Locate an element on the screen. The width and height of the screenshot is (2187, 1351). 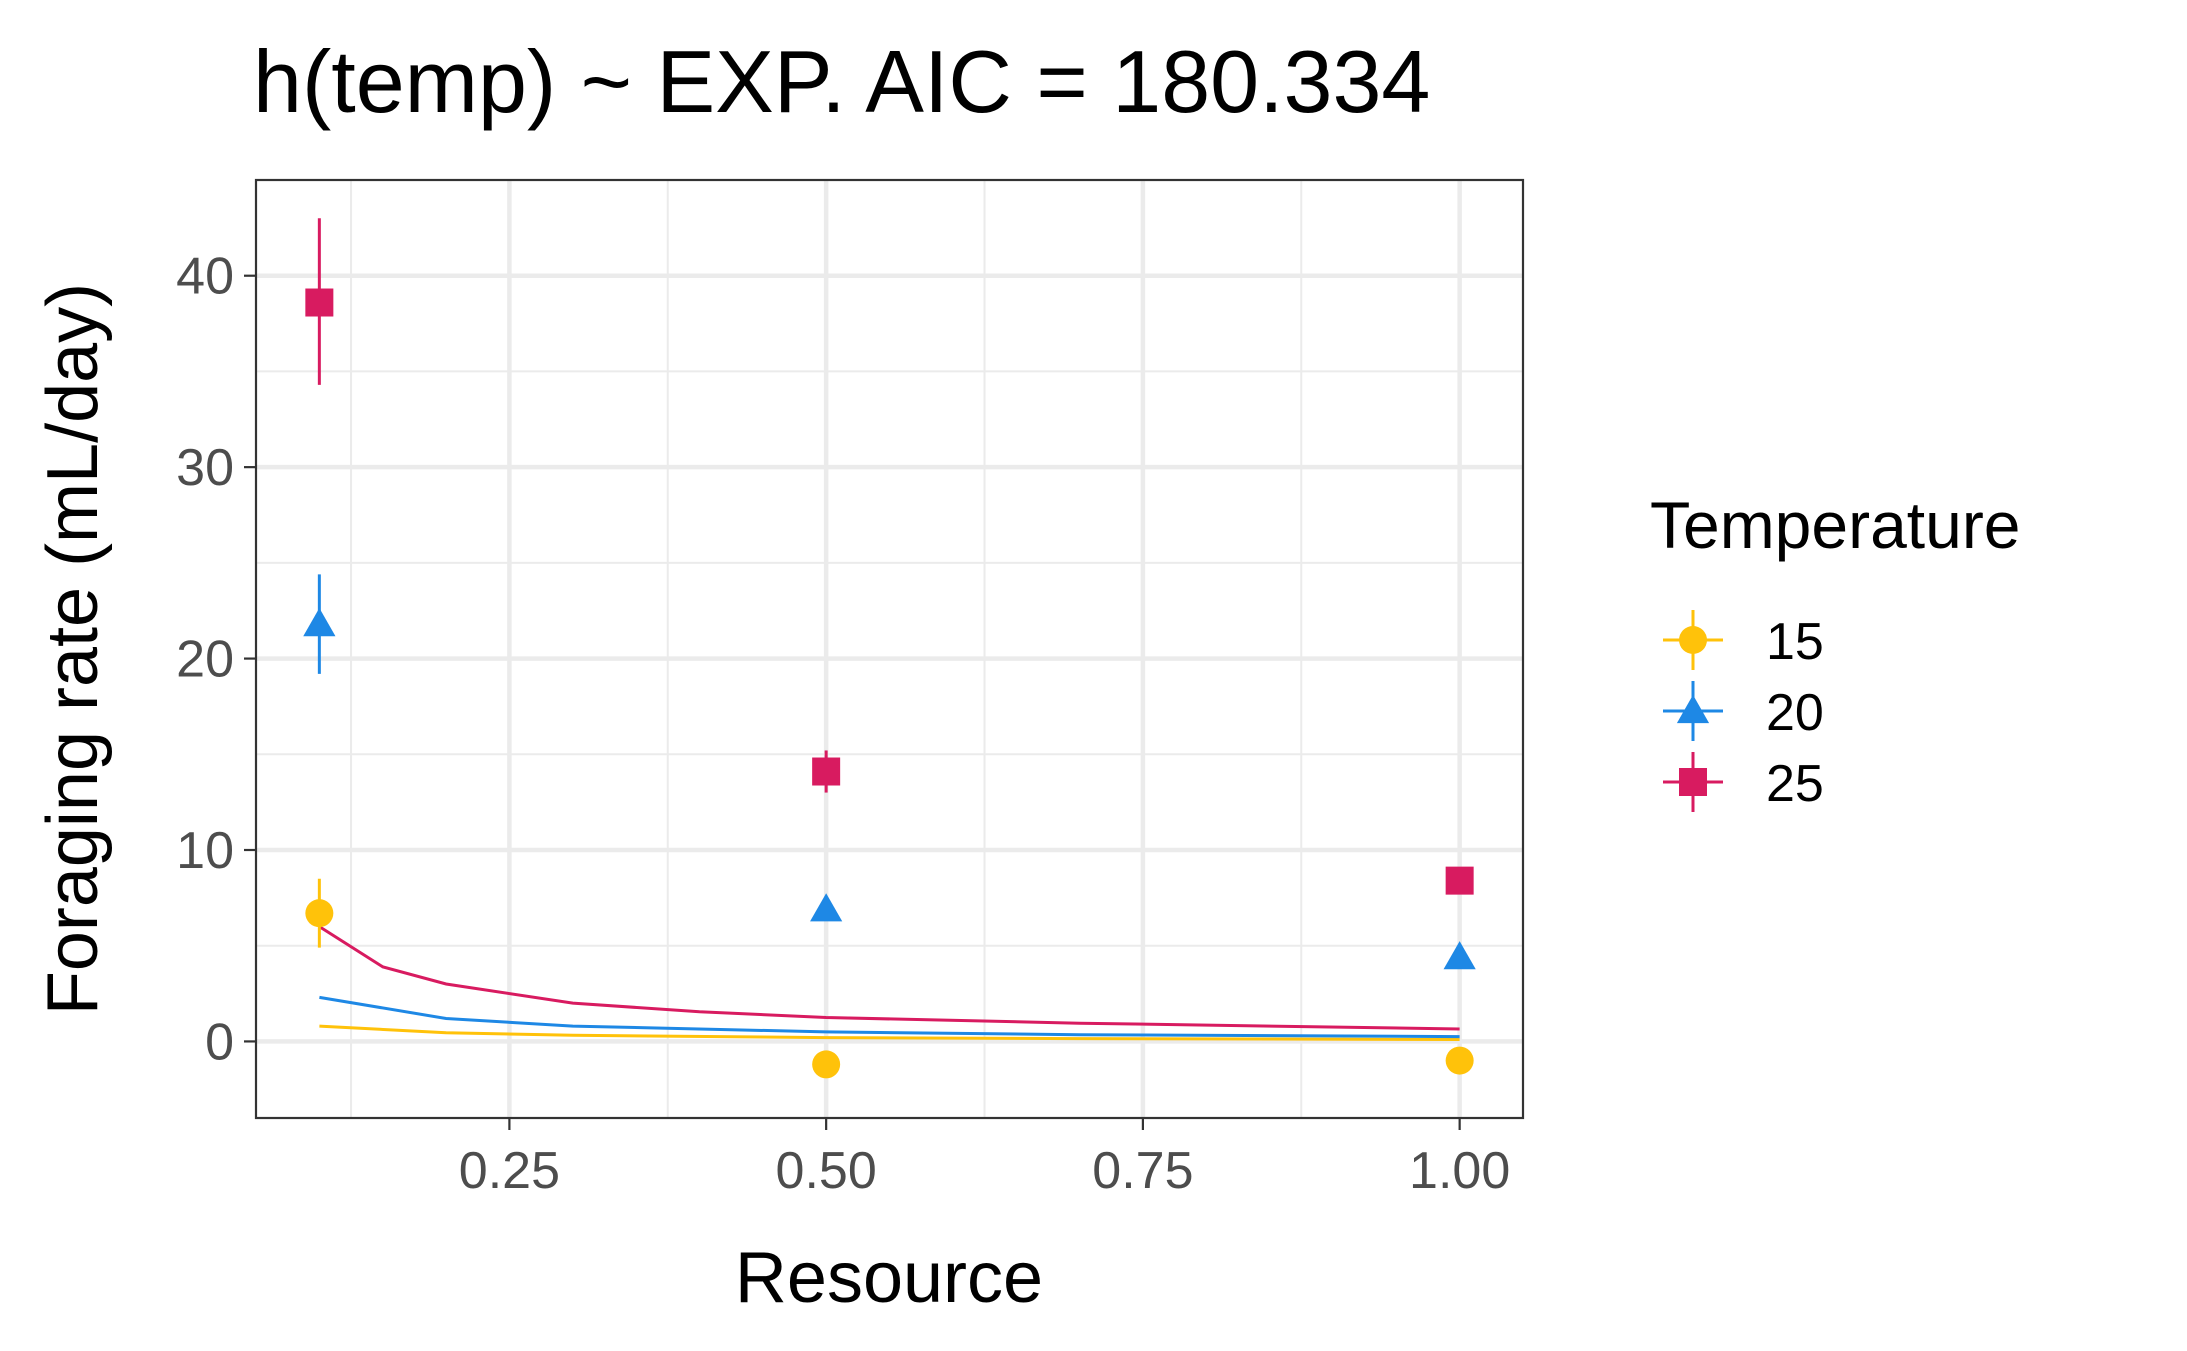
y-axis-ticks: 0 10 20 30 40 is located at coordinates (216, 659).